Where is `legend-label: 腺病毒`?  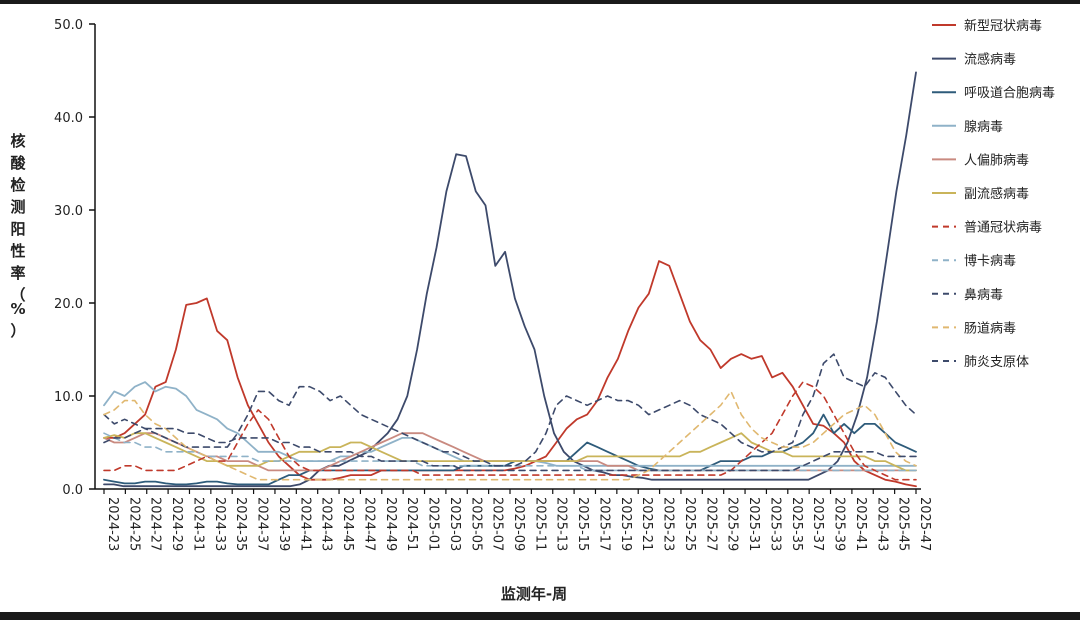 legend-label: 腺病毒 is located at coordinates (983, 127).